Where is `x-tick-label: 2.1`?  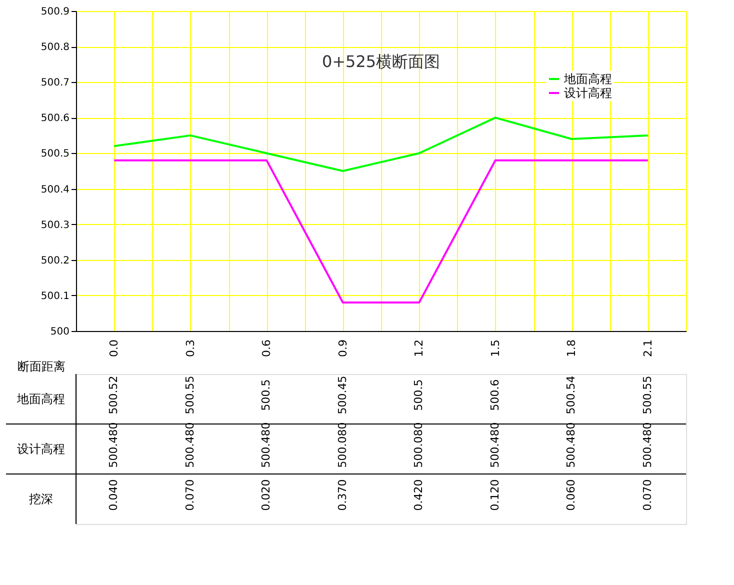 x-tick-label: 2.1 is located at coordinates (647, 348).